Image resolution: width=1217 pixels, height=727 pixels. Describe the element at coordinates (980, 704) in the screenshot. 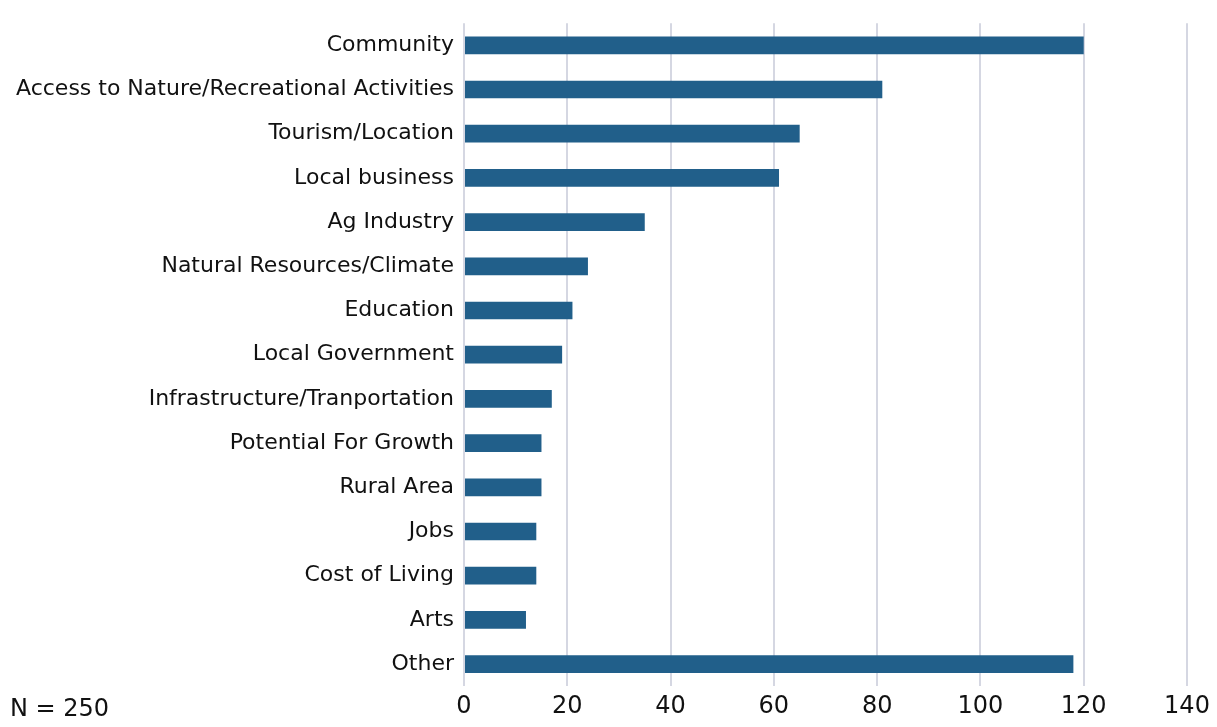

I see `x-tick-label: 100` at that location.